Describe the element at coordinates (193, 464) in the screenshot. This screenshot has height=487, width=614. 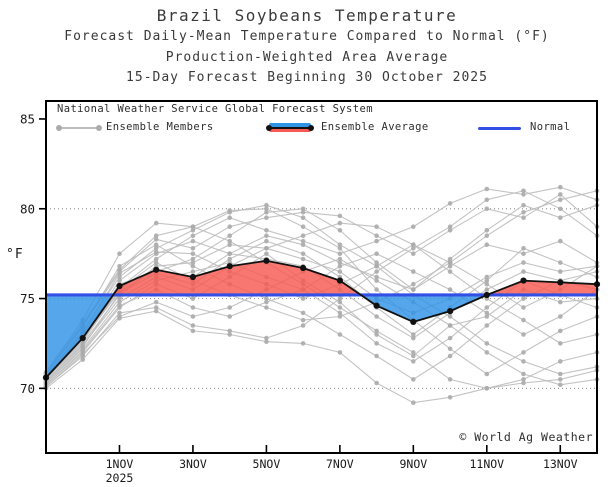
I see `svg-text: 3NOV` at that location.